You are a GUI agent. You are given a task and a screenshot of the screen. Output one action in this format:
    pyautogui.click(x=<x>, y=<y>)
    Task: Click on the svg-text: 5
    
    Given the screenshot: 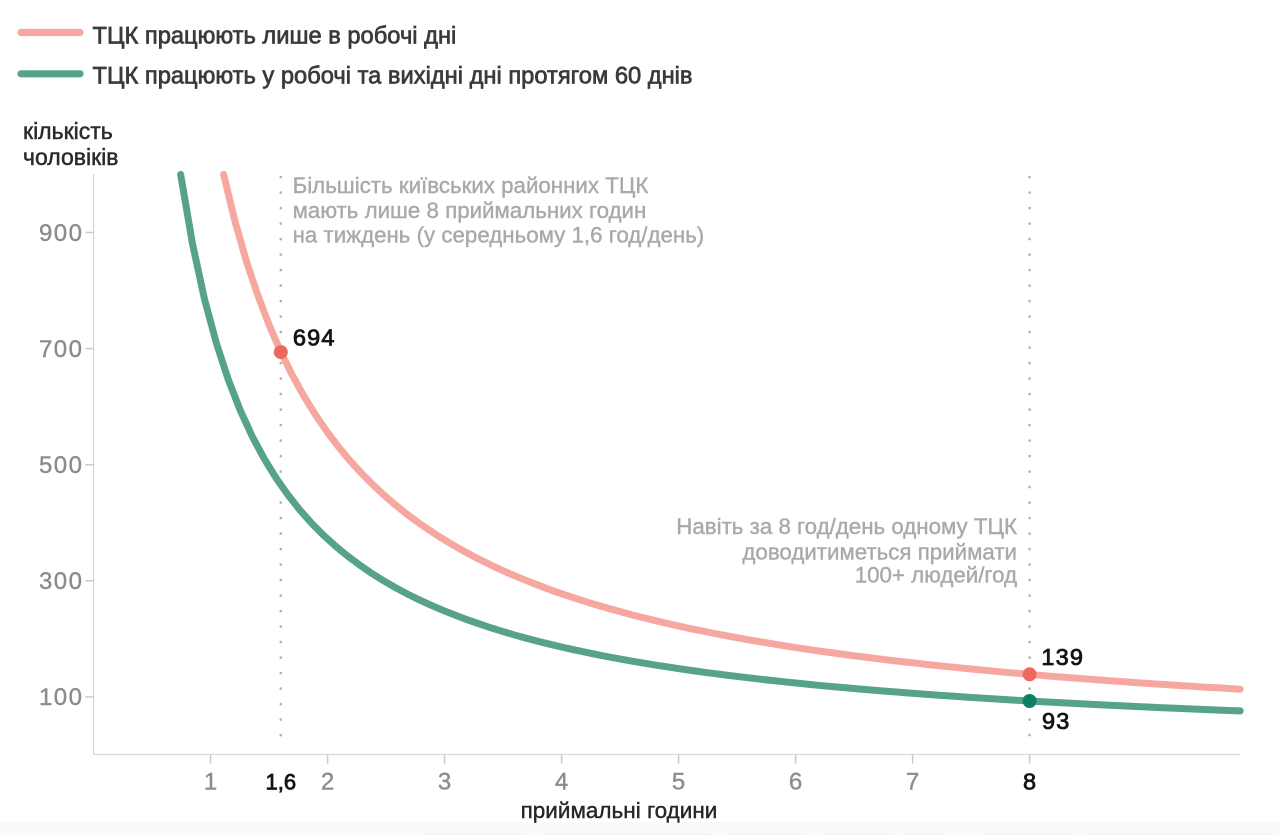 What is the action you would take?
    pyautogui.click(x=678, y=782)
    